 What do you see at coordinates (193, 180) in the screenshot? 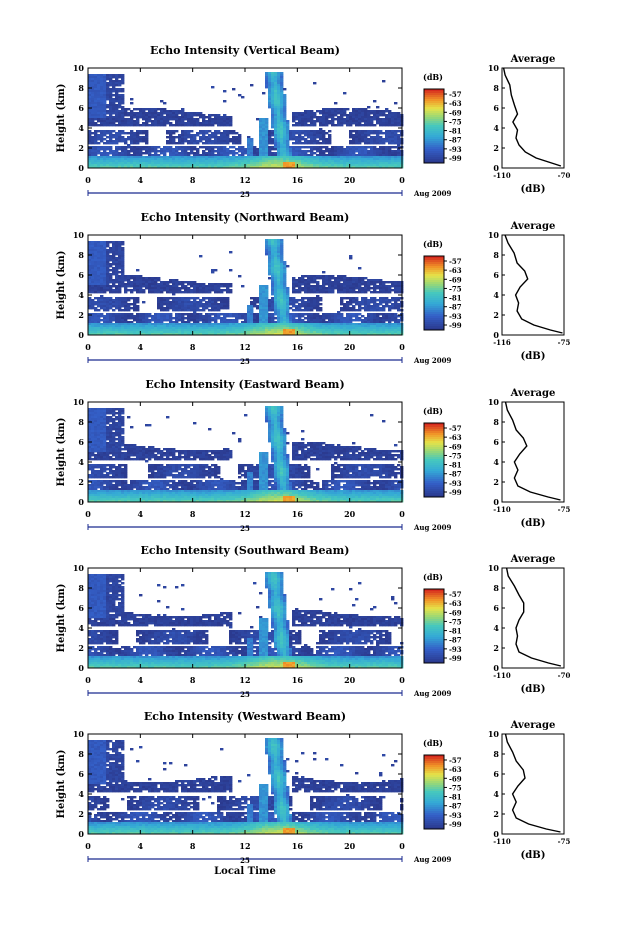
I see `x-tick-label: 8` at bounding box center [193, 180].